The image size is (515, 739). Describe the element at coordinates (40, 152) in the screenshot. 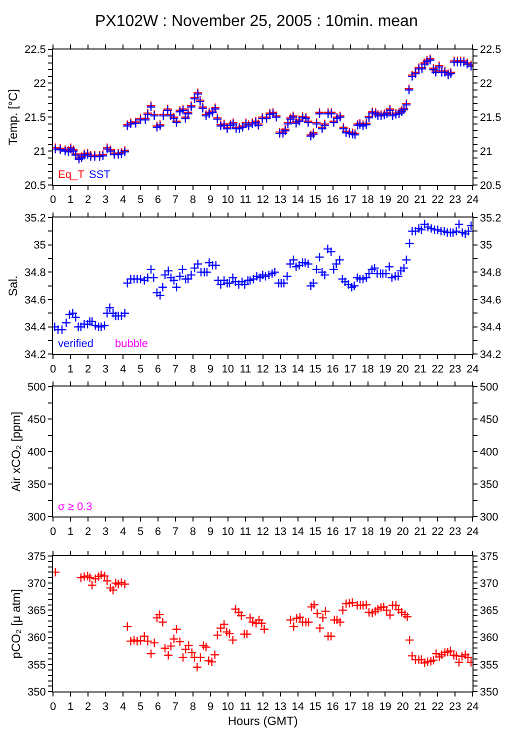

I see `y-tick-label: 21` at that location.